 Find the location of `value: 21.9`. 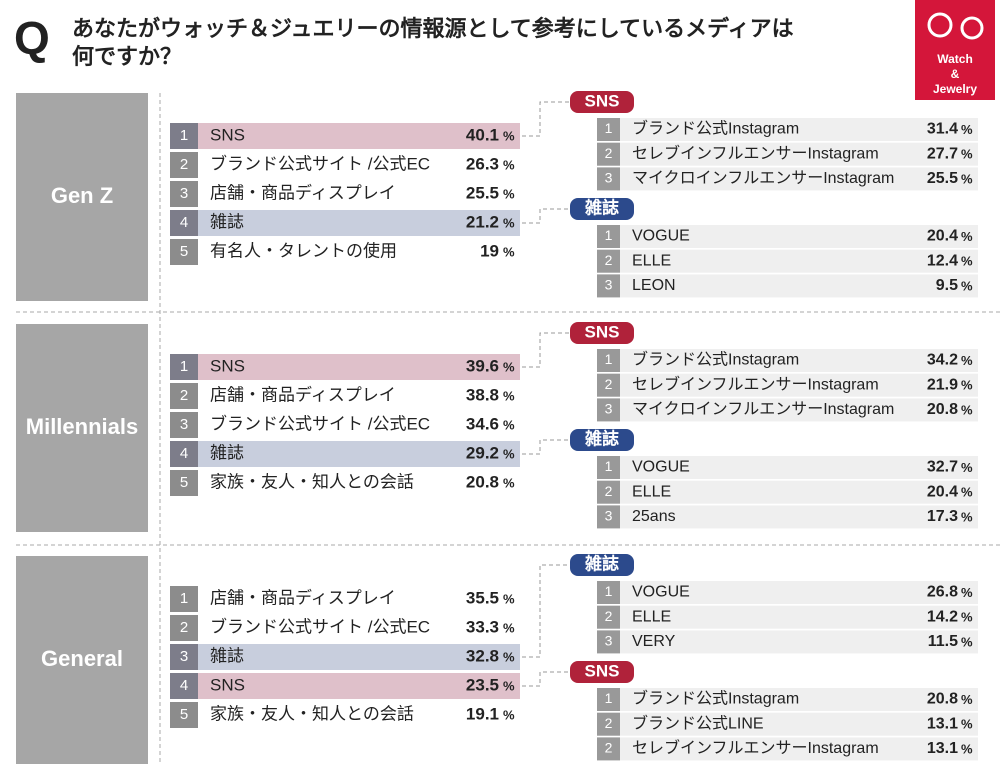

value: 21.9 is located at coordinates (942, 384).